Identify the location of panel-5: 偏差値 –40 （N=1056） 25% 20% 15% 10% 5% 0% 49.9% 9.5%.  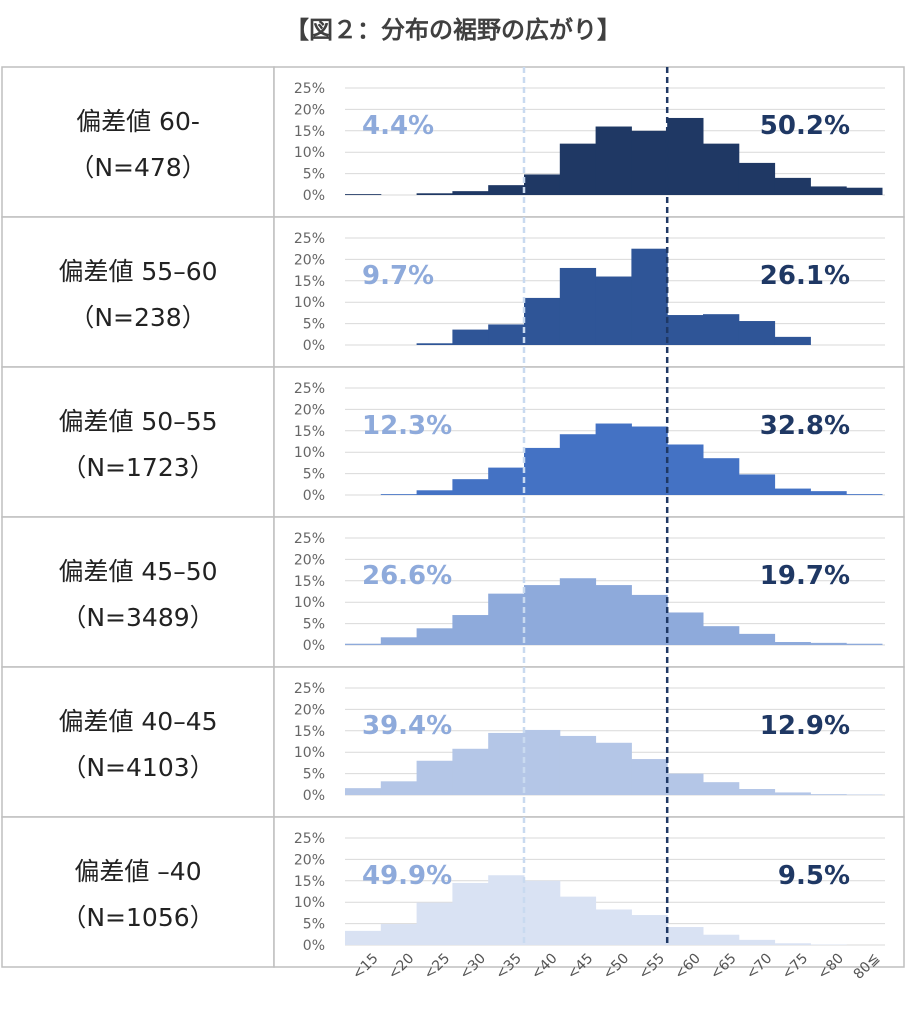
(453, 892).